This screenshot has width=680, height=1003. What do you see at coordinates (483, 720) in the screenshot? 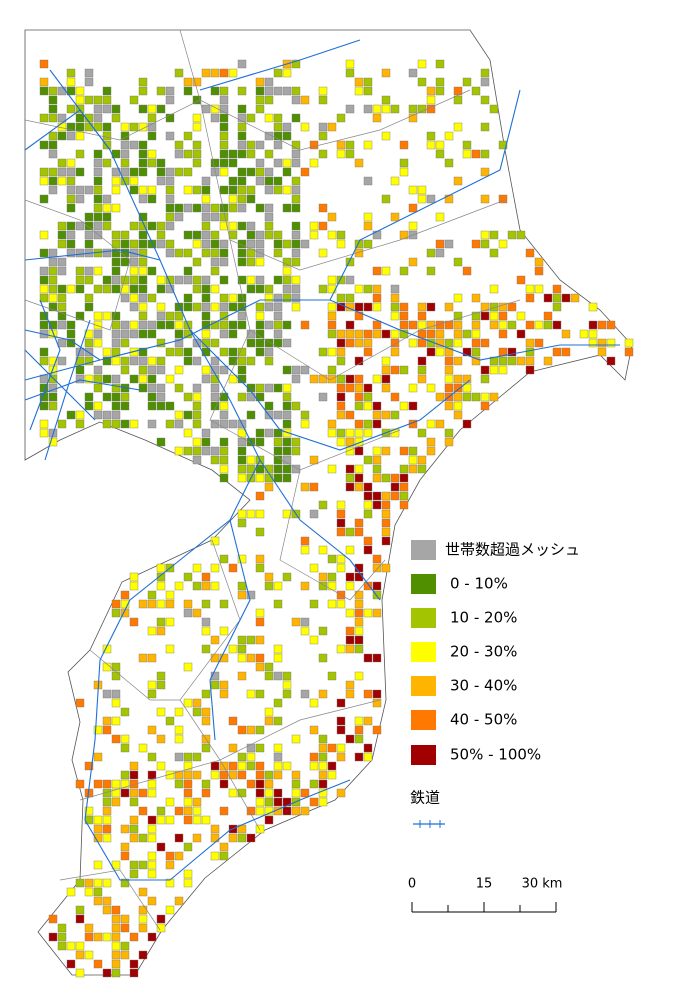
I see `legend-label: 40 - 50%` at bounding box center [483, 720].